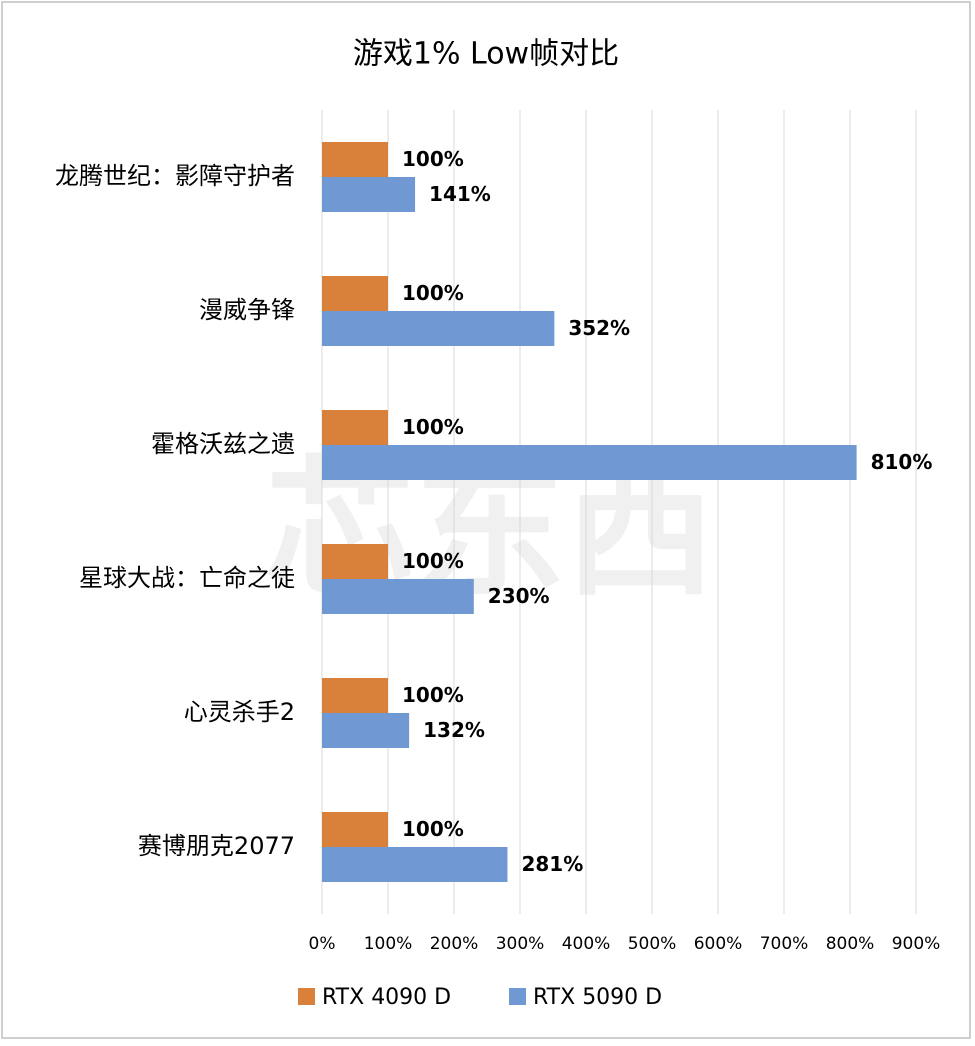 The height and width of the screenshot is (1046, 975). What do you see at coordinates (223, 444) in the screenshot?
I see `y-tick-label: 霍格沃兹之遗` at bounding box center [223, 444].